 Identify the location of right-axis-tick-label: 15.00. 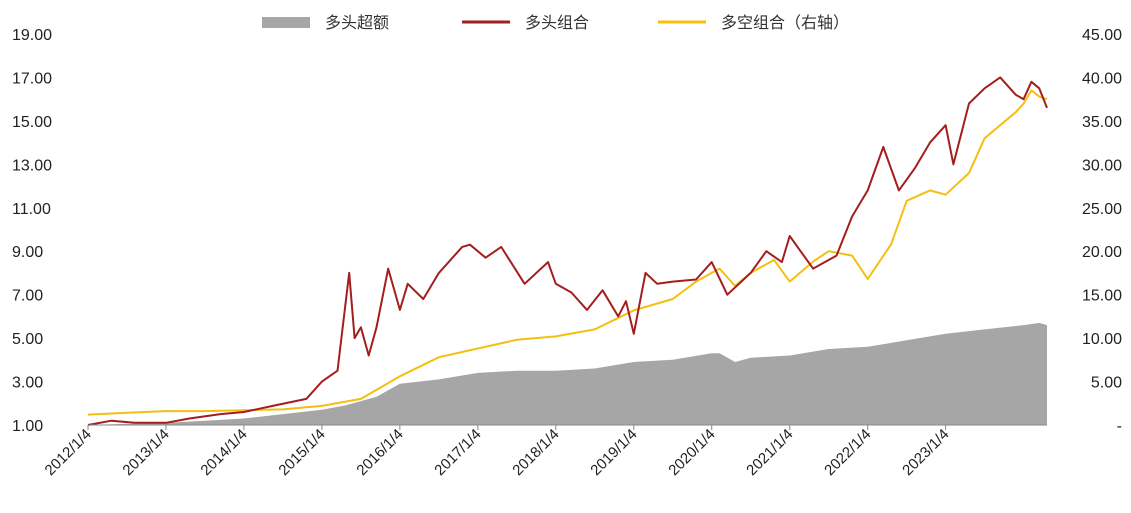
(1102, 296).